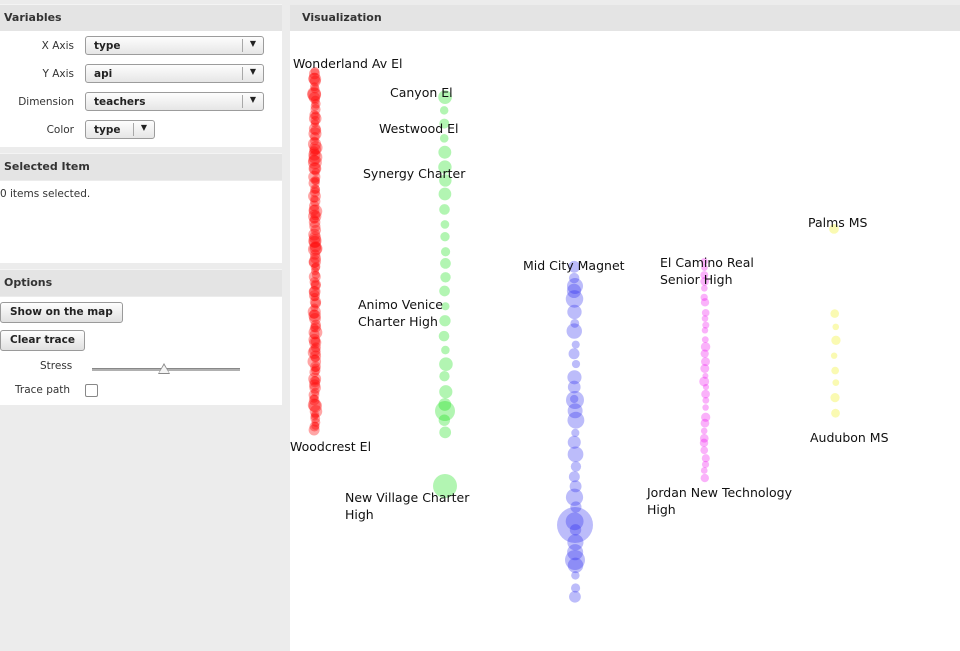 This screenshot has height=651, width=960. What do you see at coordinates (174, 45) in the screenshot?
I see `x-axis-select: type ▼` at bounding box center [174, 45].